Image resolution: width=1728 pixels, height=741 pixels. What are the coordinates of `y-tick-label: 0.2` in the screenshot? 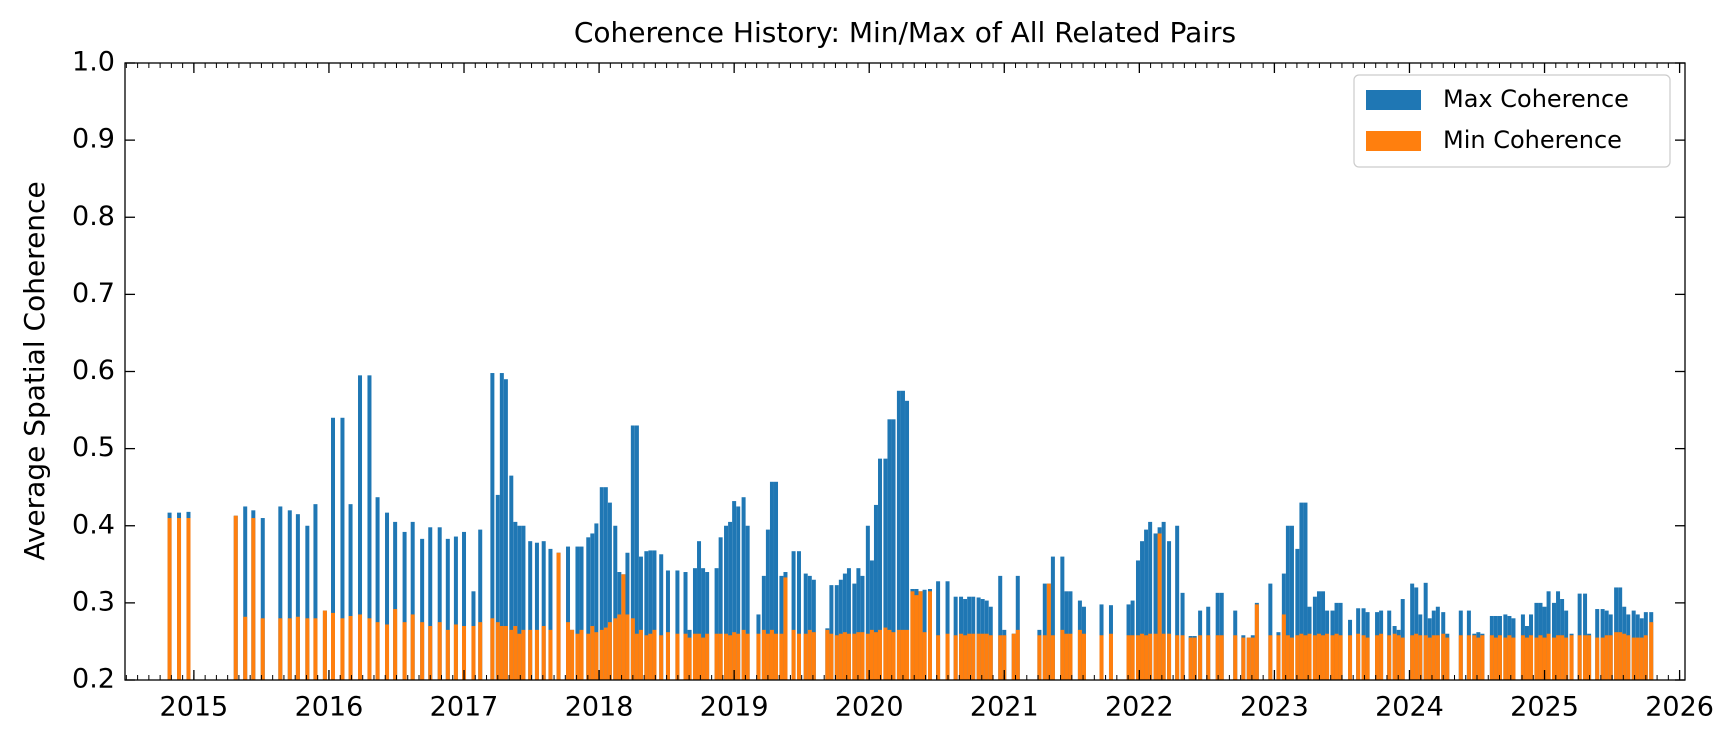 It's located at (93, 679).